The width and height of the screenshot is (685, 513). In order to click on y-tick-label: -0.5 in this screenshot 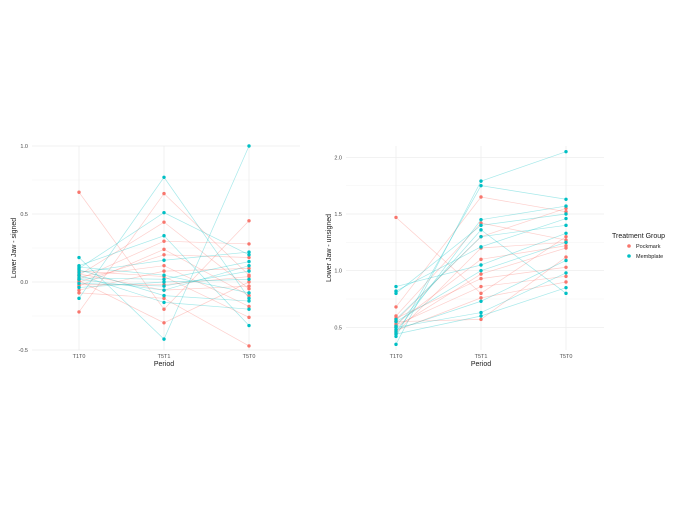, I will do `click(23, 351)`.